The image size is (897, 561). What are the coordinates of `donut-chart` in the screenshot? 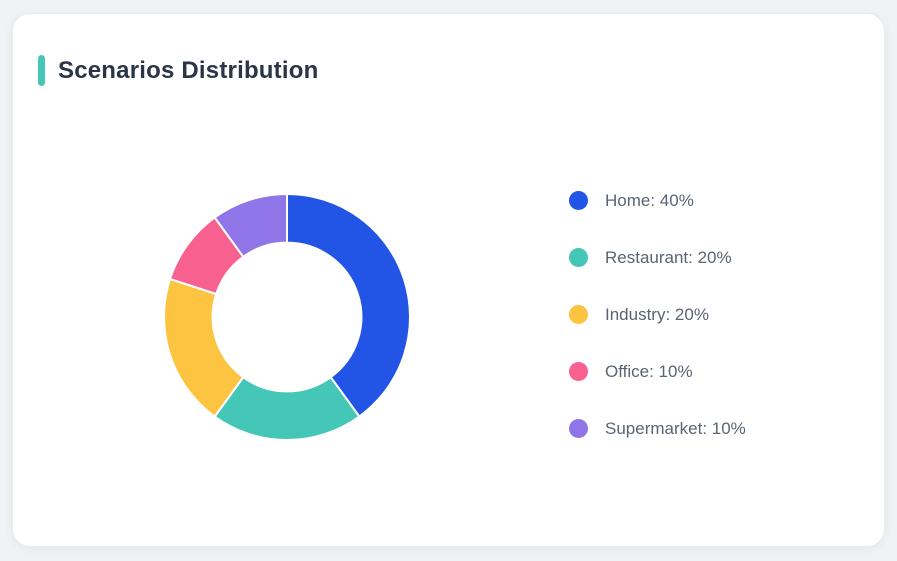 It's located at (287, 317).